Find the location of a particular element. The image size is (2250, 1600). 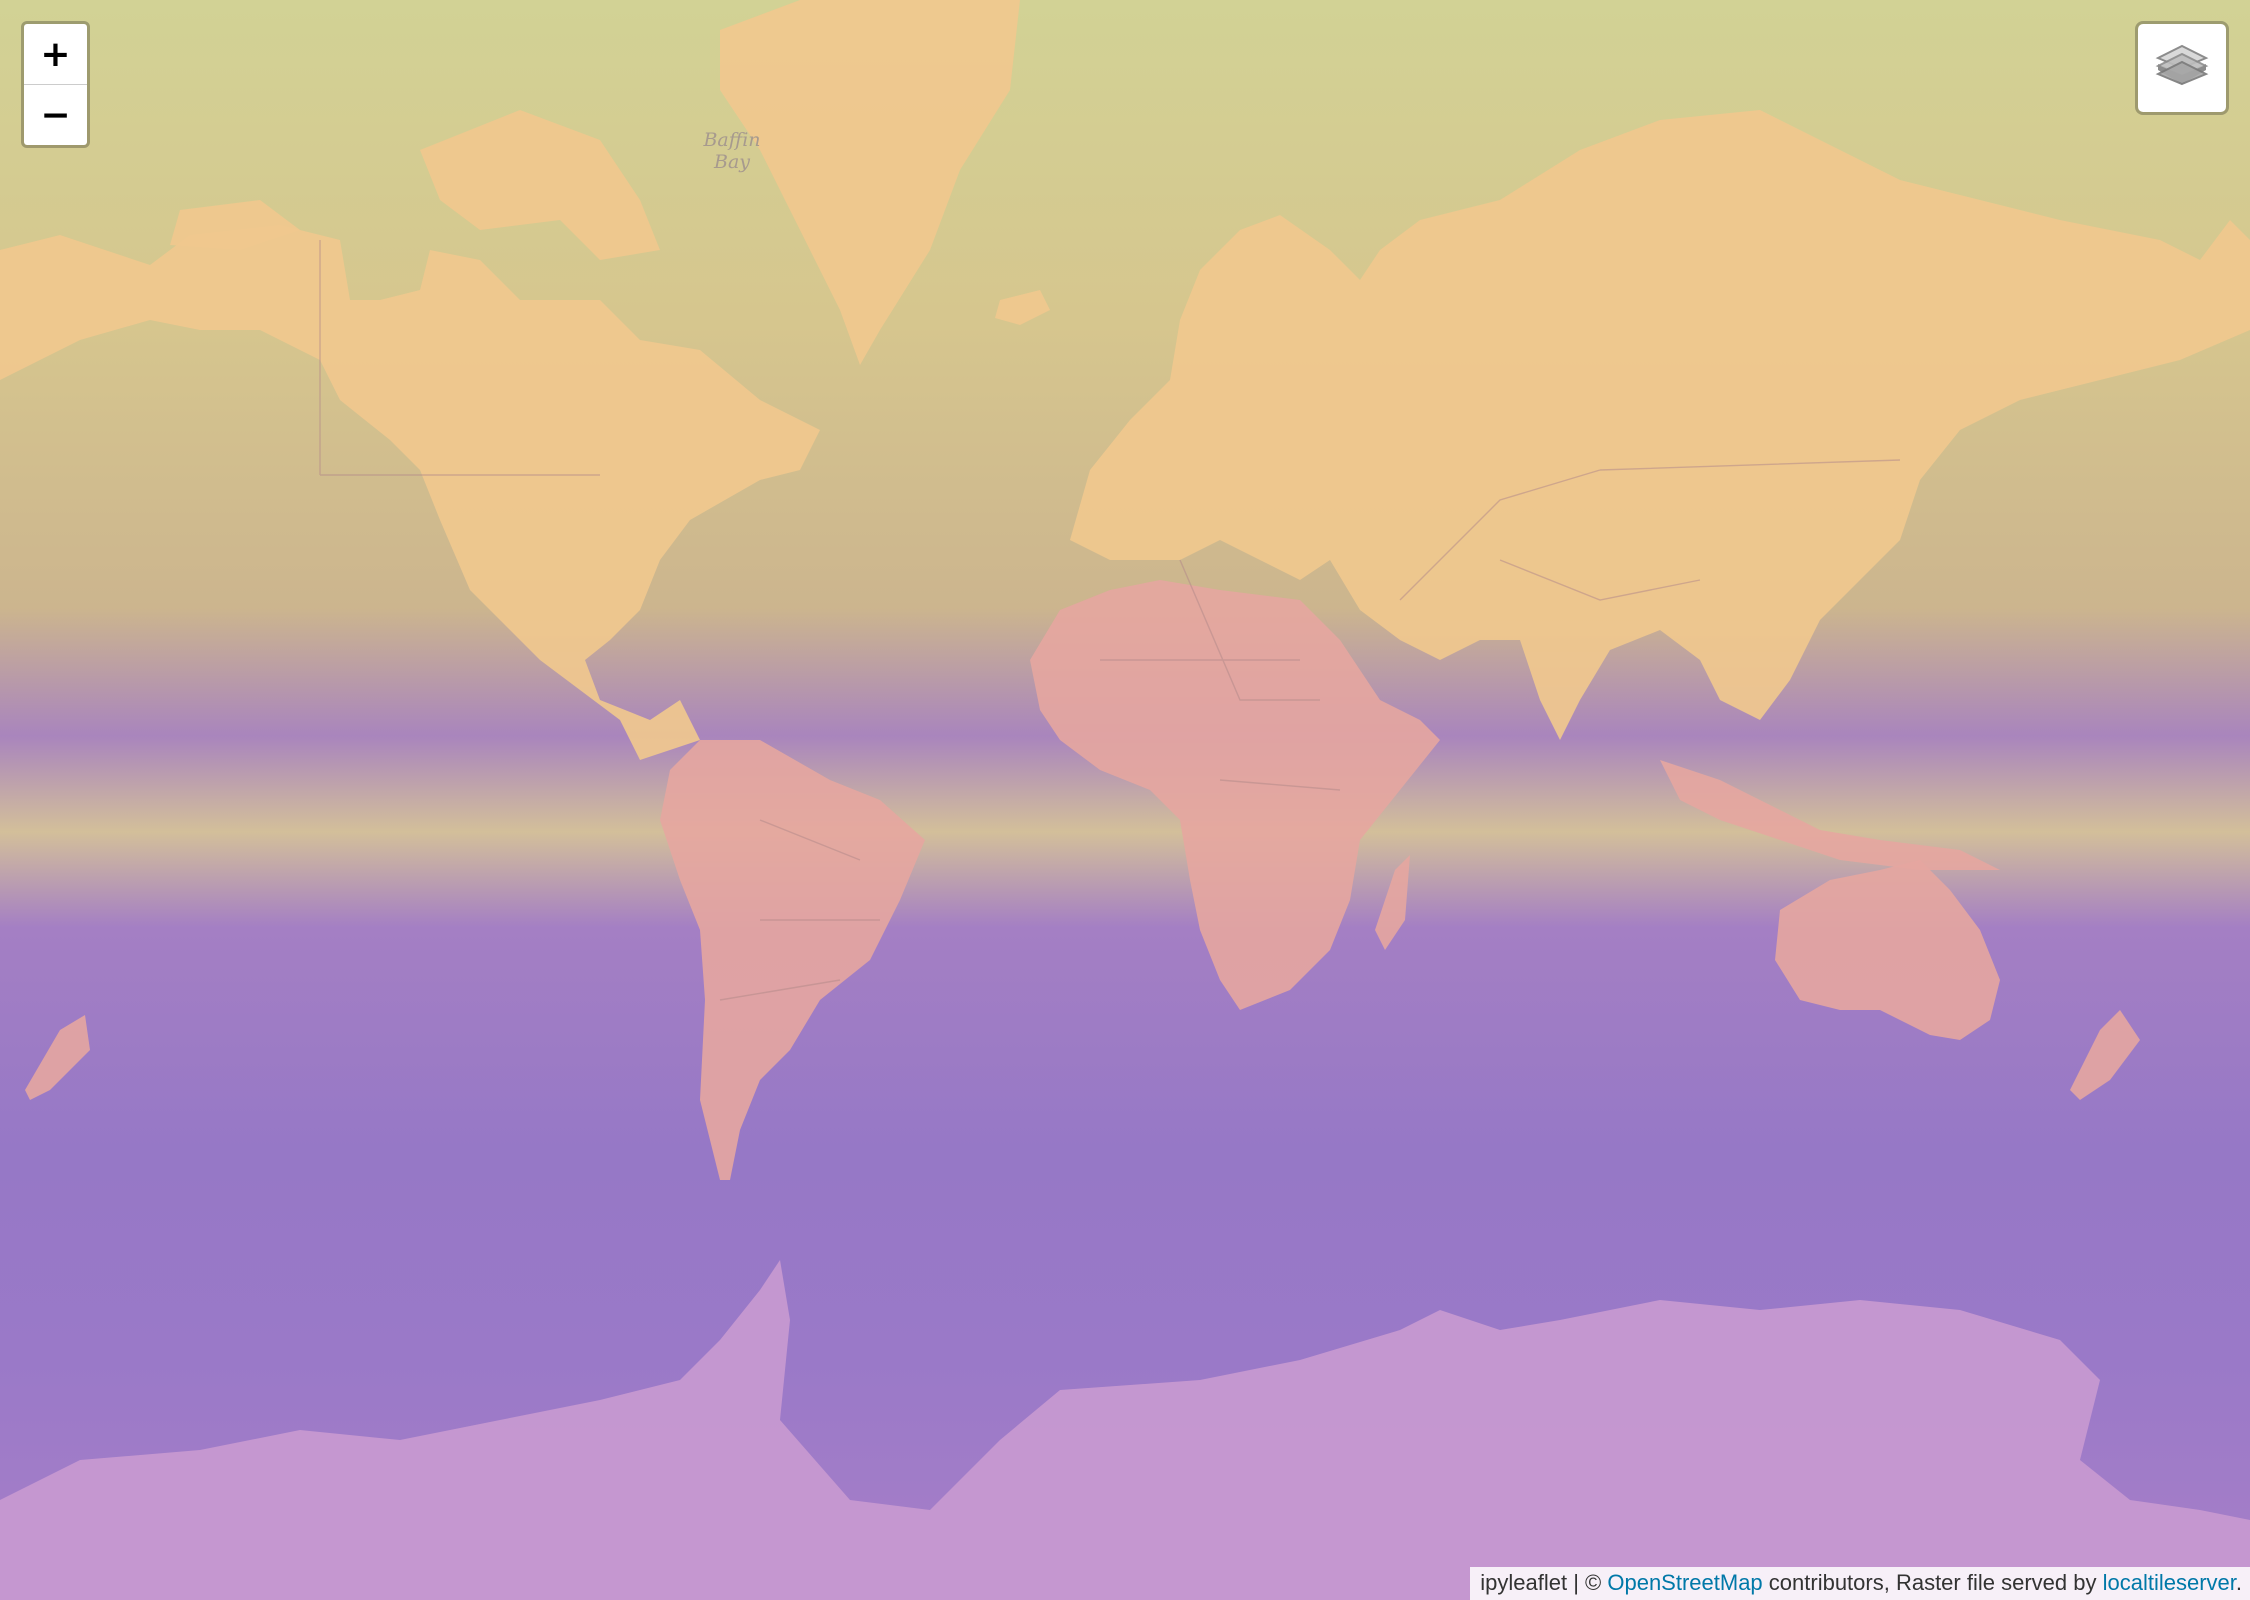

new-zealand-landmass is located at coordinates (2105, 1055).